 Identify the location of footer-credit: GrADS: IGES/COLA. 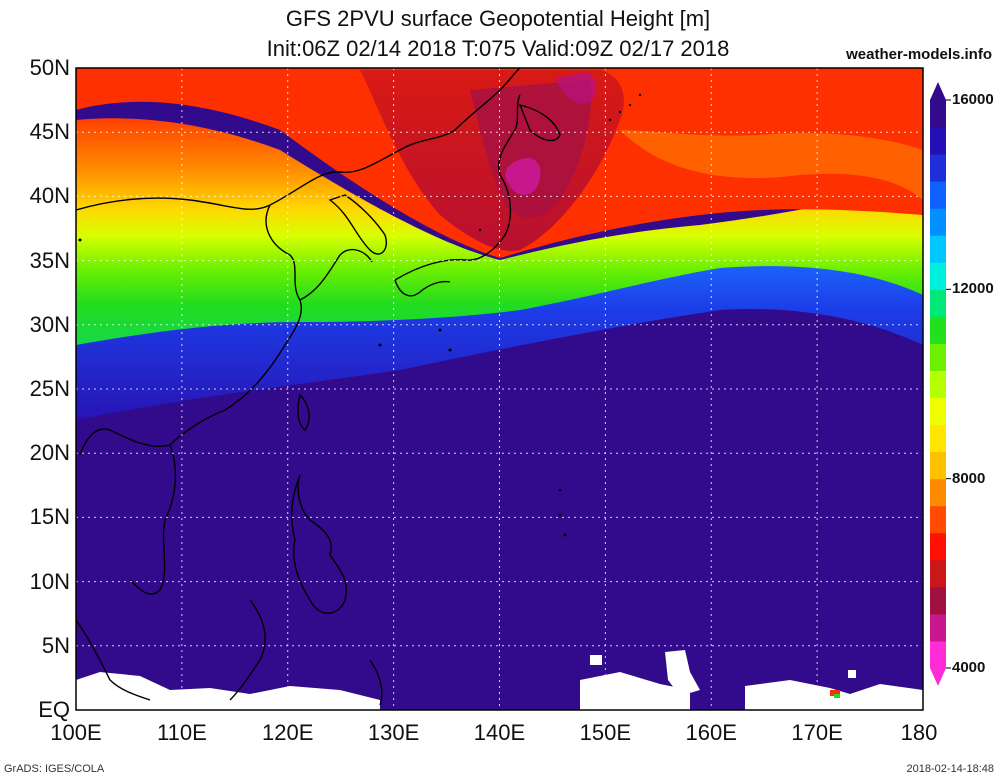
(54, 769).